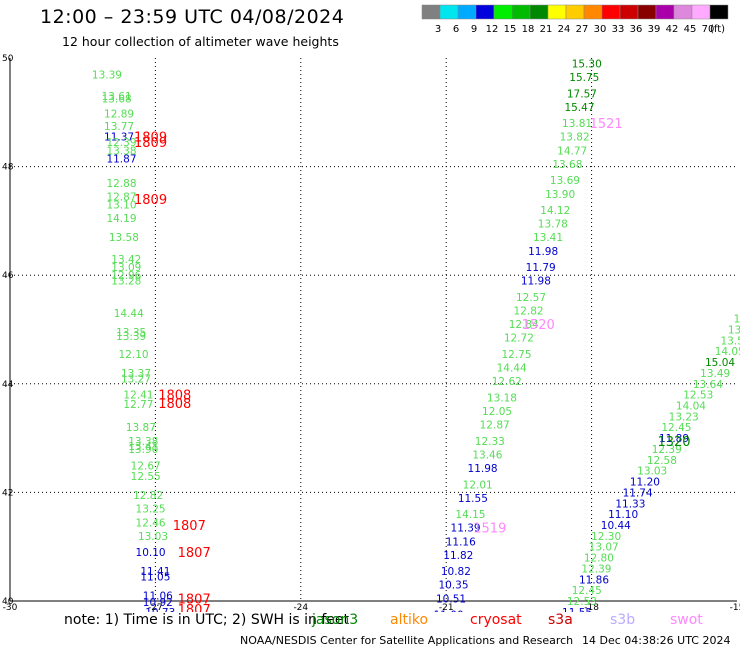  I want to click on wave-height-point: 13.18, so click(502, 398).